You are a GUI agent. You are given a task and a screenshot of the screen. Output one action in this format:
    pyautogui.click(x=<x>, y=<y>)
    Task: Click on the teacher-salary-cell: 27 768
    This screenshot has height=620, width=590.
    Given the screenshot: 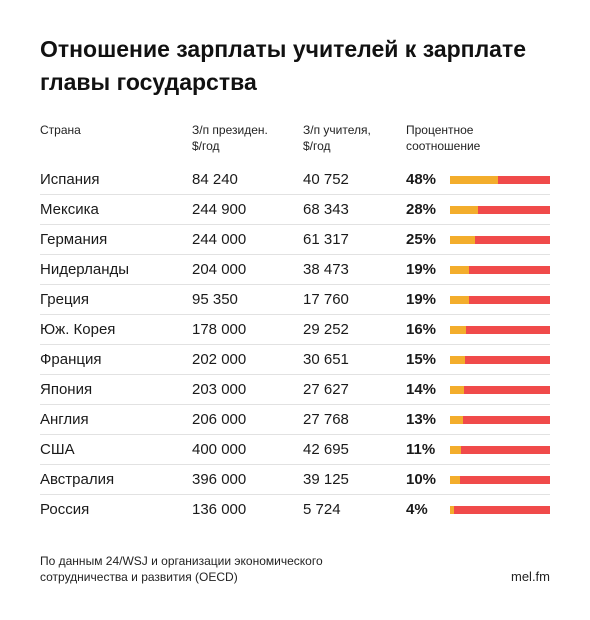 What is the action you would take?
    pyautogui.click(x=326, y=419)
    